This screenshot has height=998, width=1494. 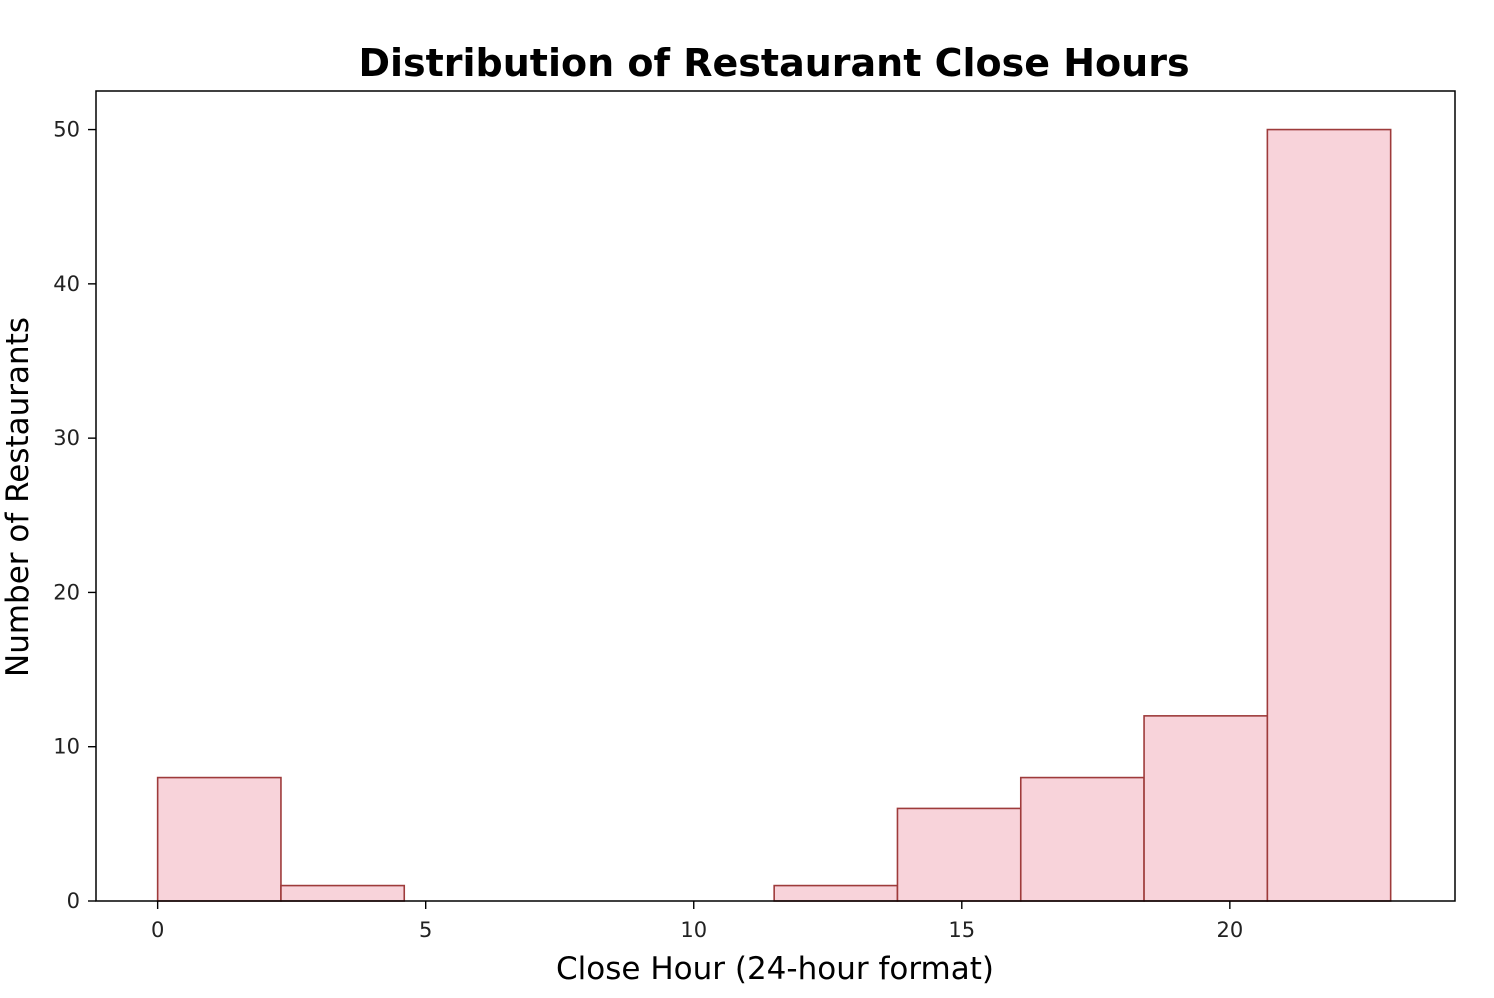 I want to click on x-tick-label: 15, so click(x=961, y=930).